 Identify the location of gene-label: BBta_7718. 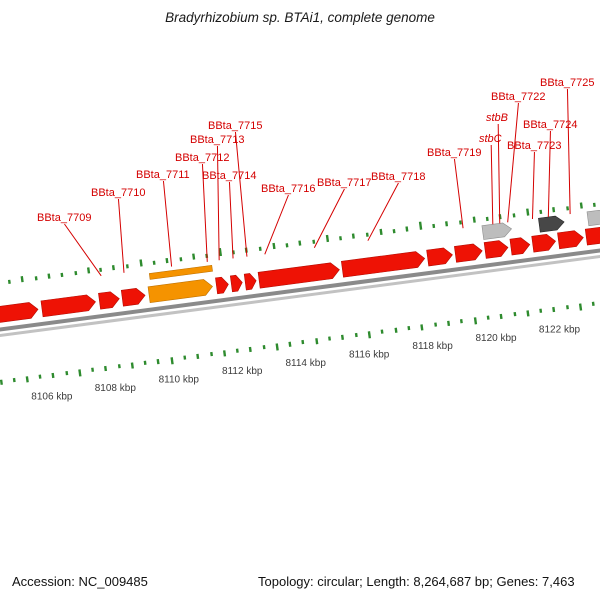
(398, 177).